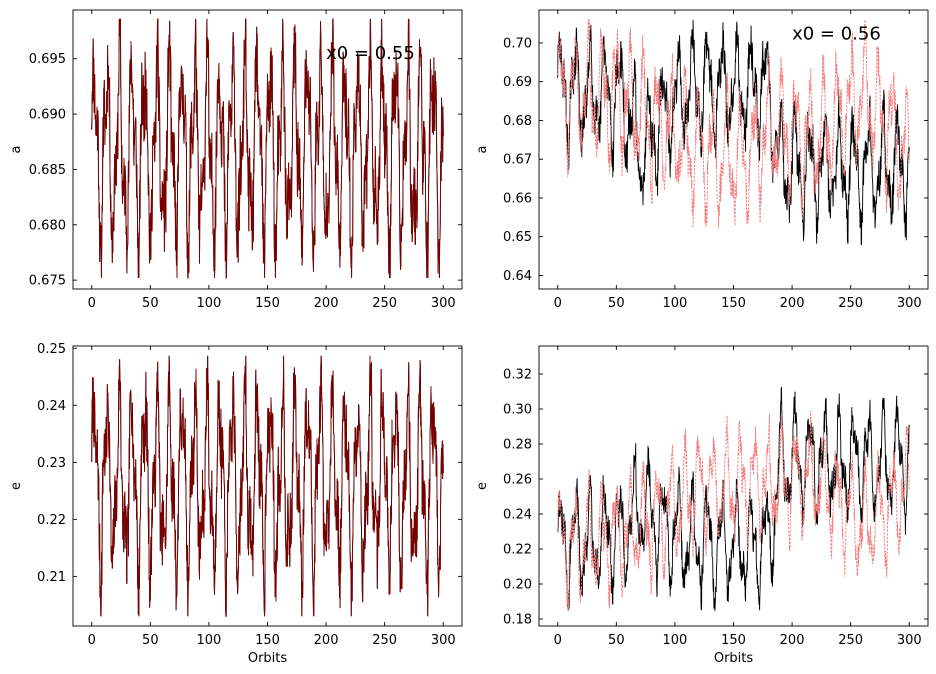 This screenshot has height=674, width=936. I want to click on y-tick-label: 0.28, so click(517, 445).